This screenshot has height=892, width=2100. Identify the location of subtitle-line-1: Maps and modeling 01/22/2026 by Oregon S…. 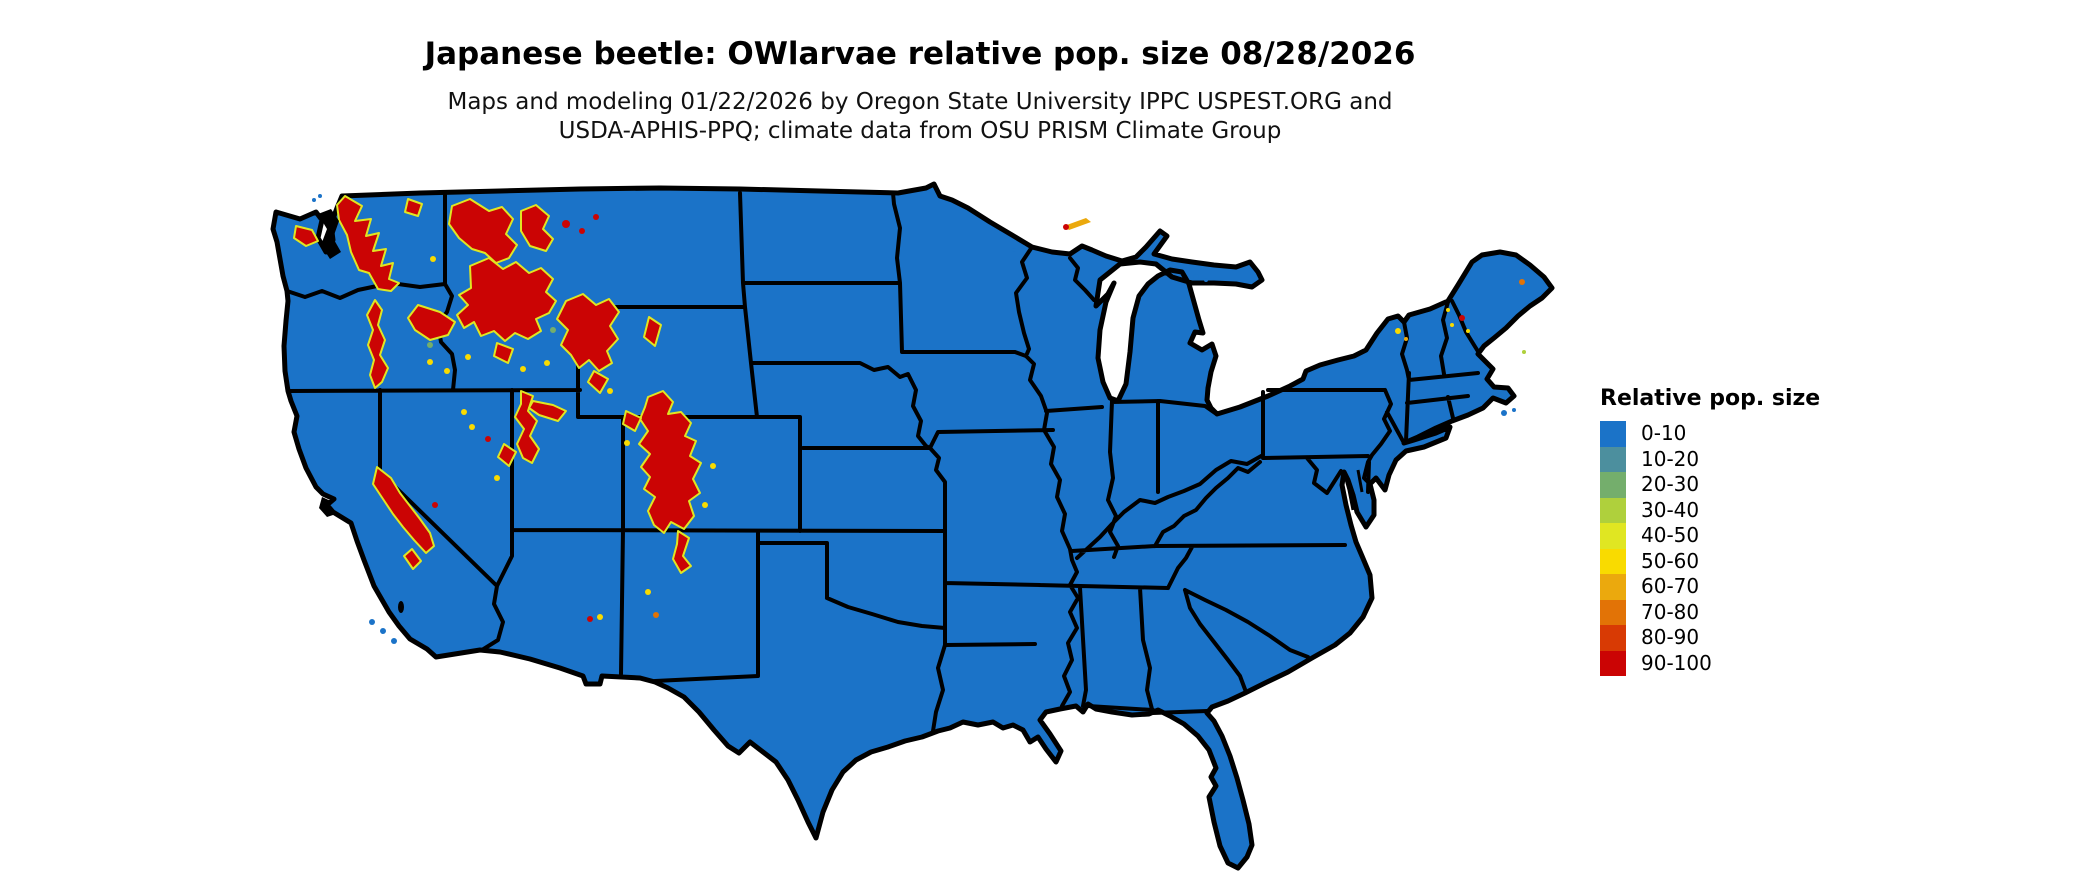
(920, 102).